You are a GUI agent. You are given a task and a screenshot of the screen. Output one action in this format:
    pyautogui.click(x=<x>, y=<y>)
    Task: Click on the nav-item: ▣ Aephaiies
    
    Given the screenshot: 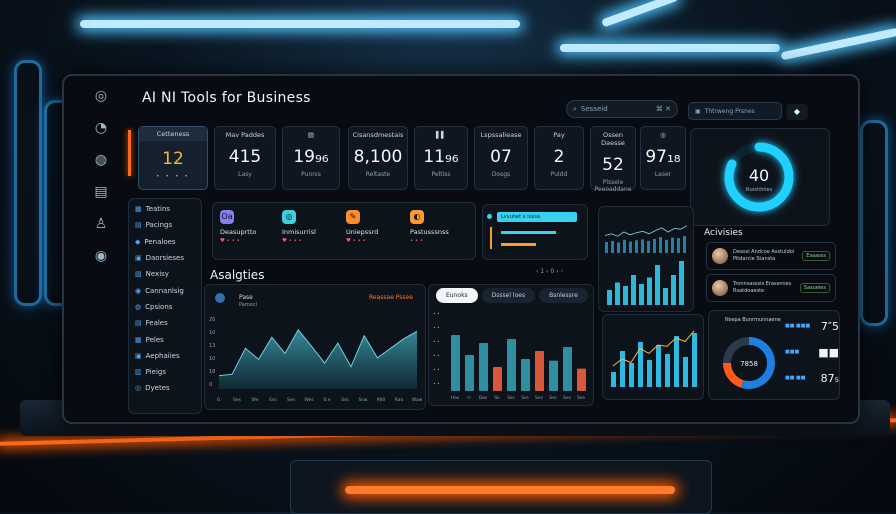 What is the action you would take?
    pyautogui.click(x=165, y=356)
    